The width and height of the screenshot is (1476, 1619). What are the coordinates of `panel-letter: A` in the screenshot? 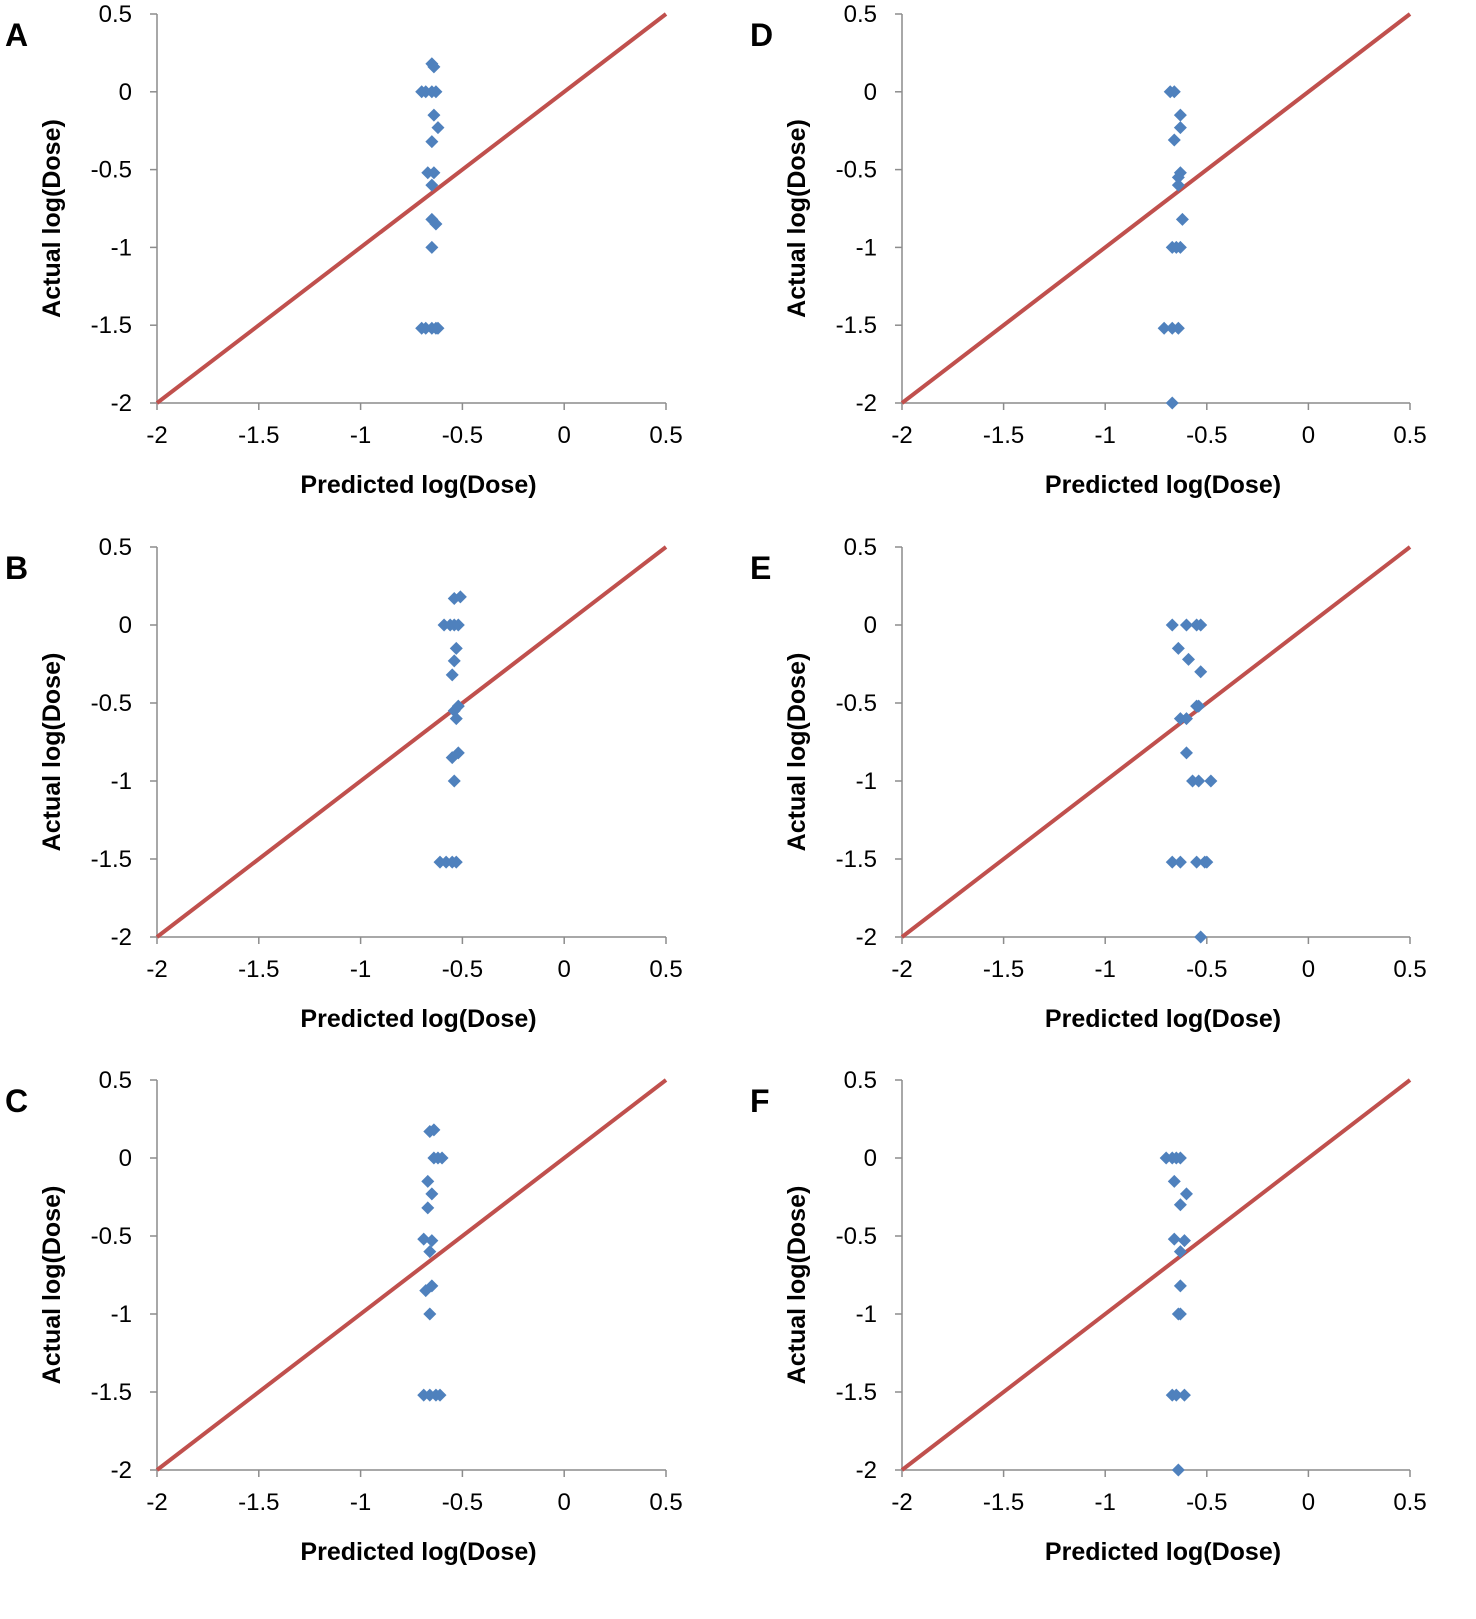 It's located at (16, 35).